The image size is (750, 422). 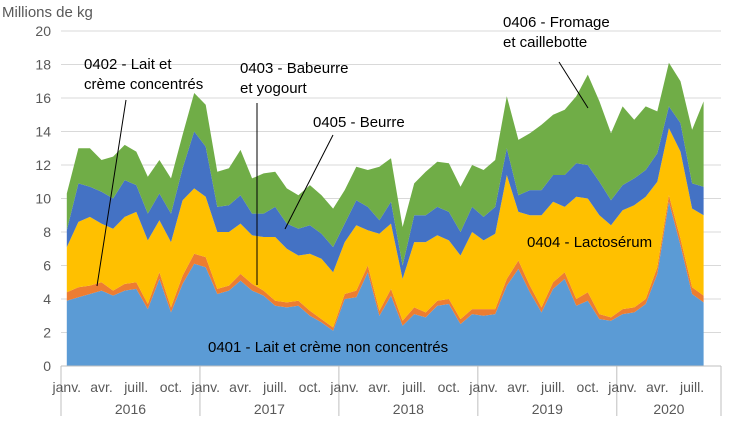 I want to click on year-label: 2017, so click(x=269, y=409).